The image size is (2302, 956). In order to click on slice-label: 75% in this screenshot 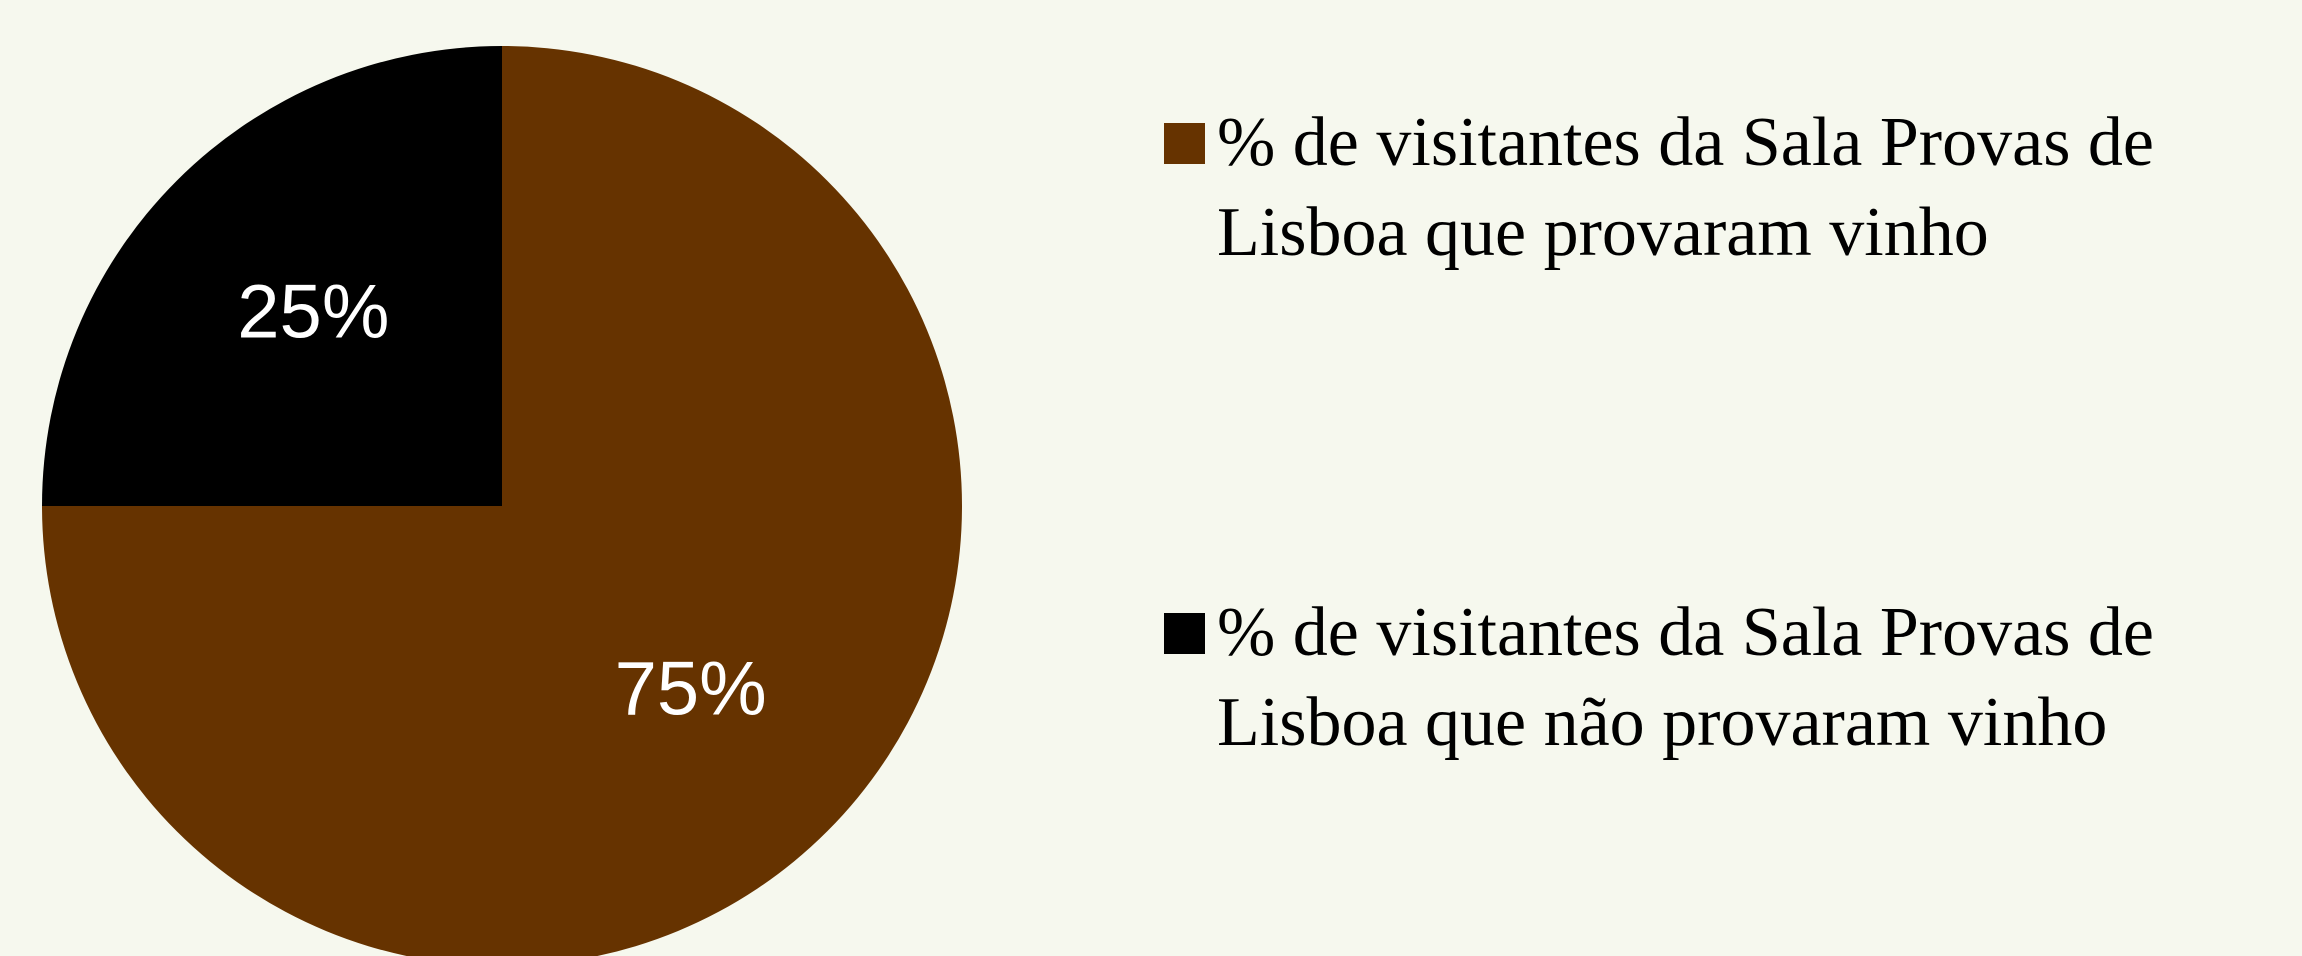, I will do `click(691, 689)`.